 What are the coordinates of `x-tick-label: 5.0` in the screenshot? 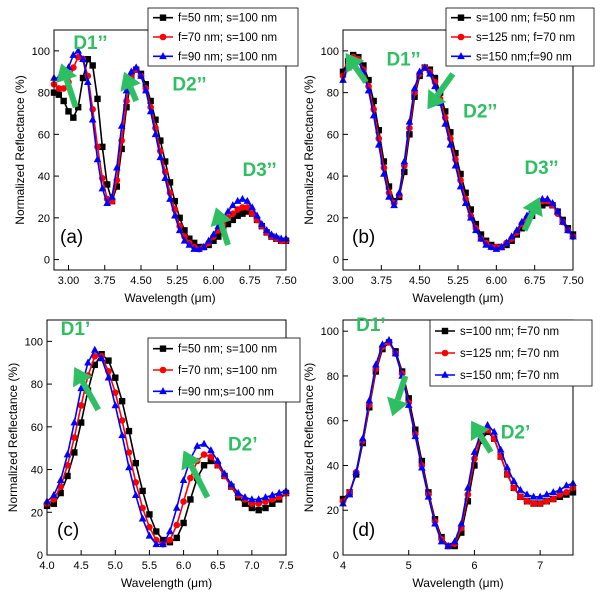 It's located at (115, 566).